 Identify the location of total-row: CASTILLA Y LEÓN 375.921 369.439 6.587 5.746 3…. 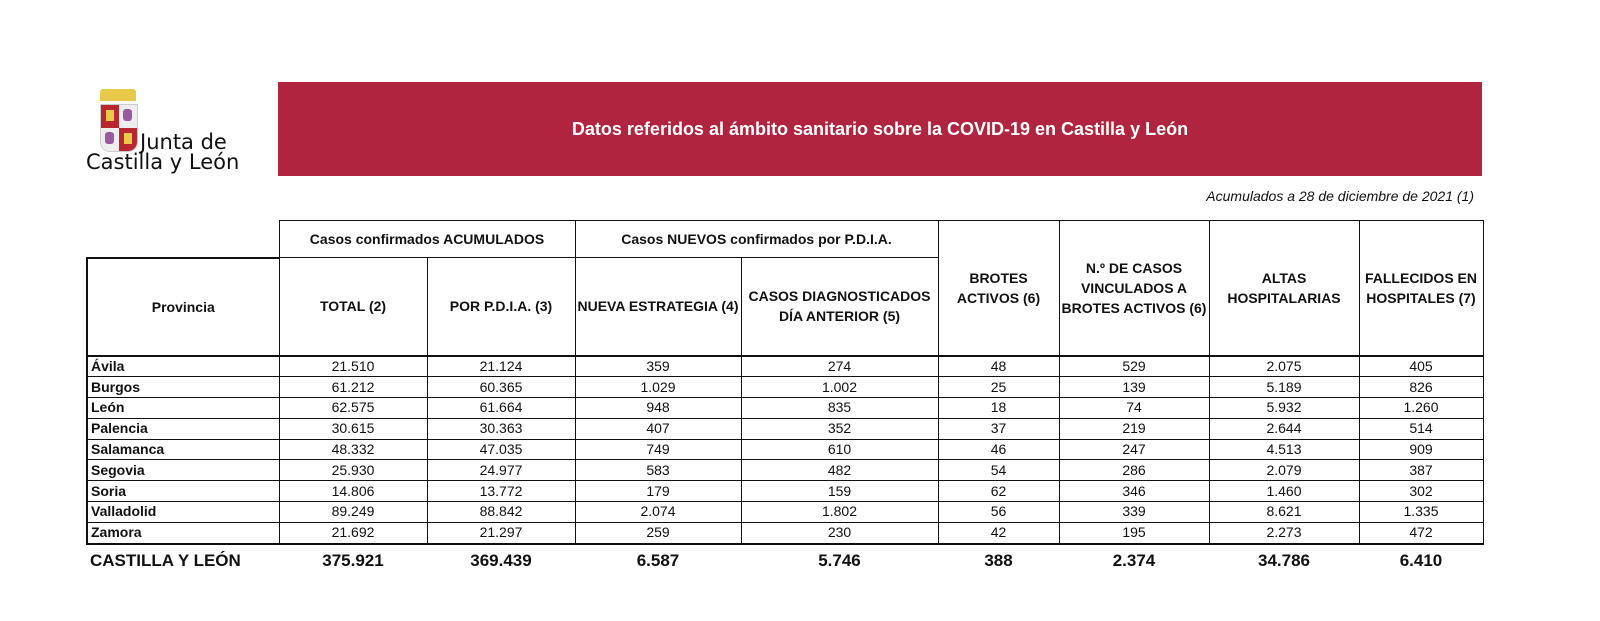
(785, 559).